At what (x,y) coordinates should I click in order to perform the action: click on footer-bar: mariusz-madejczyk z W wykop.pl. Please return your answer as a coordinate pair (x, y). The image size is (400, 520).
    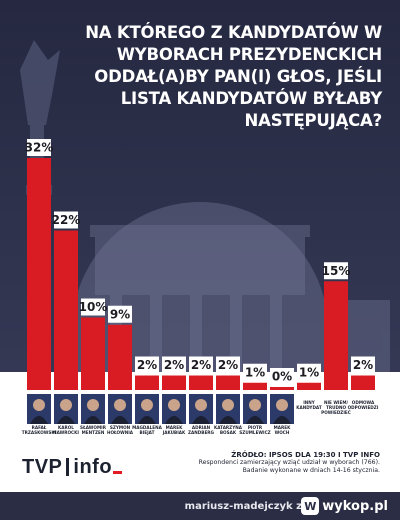
    Looking at the image, I should click on (200, 506).